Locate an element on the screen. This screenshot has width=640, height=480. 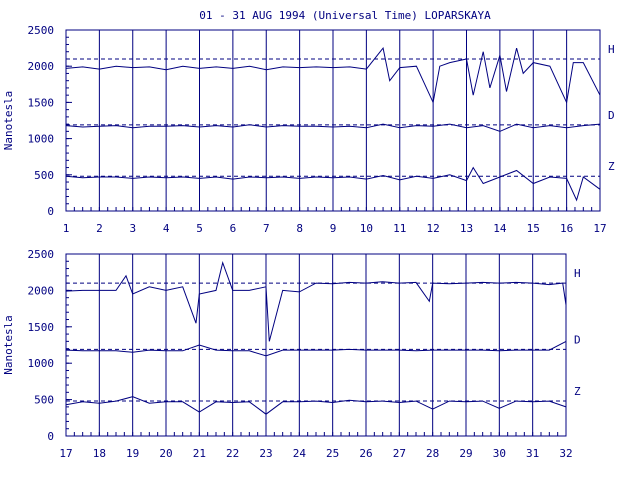
x-tick-label: 19 is located at coordinates (132, 453).